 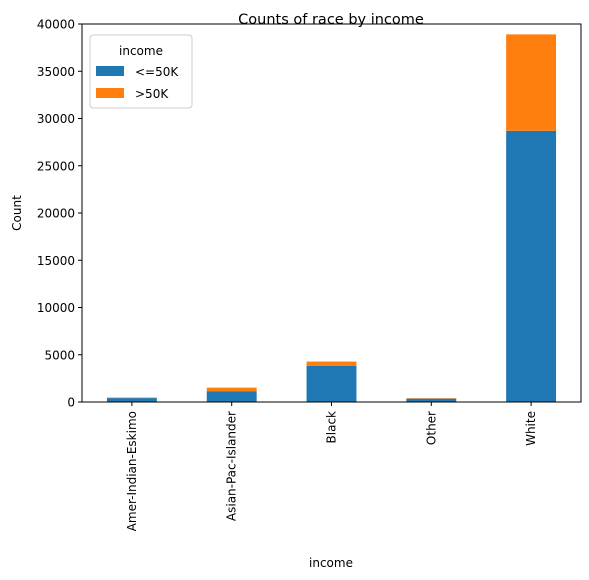 I want to click on bar-le50k-asian-pac-islander, so click(x=232, y=397).